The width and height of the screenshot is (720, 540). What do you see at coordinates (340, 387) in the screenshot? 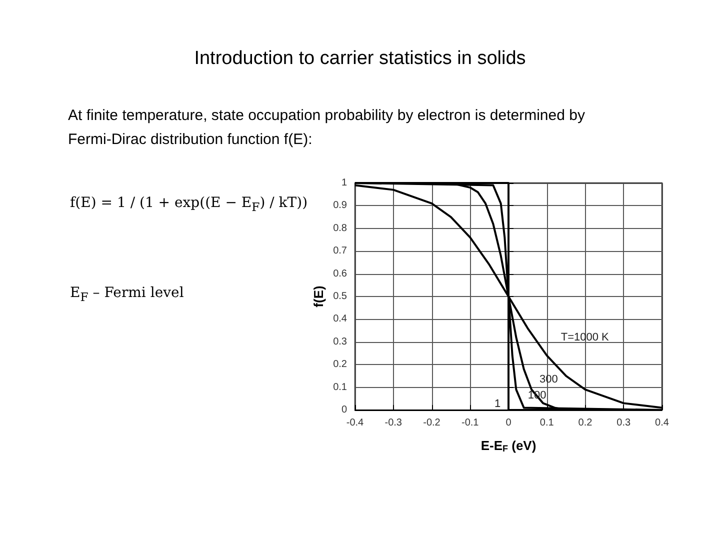
I see `y-tick-label: 0.1` at bounding box center [340, 387].